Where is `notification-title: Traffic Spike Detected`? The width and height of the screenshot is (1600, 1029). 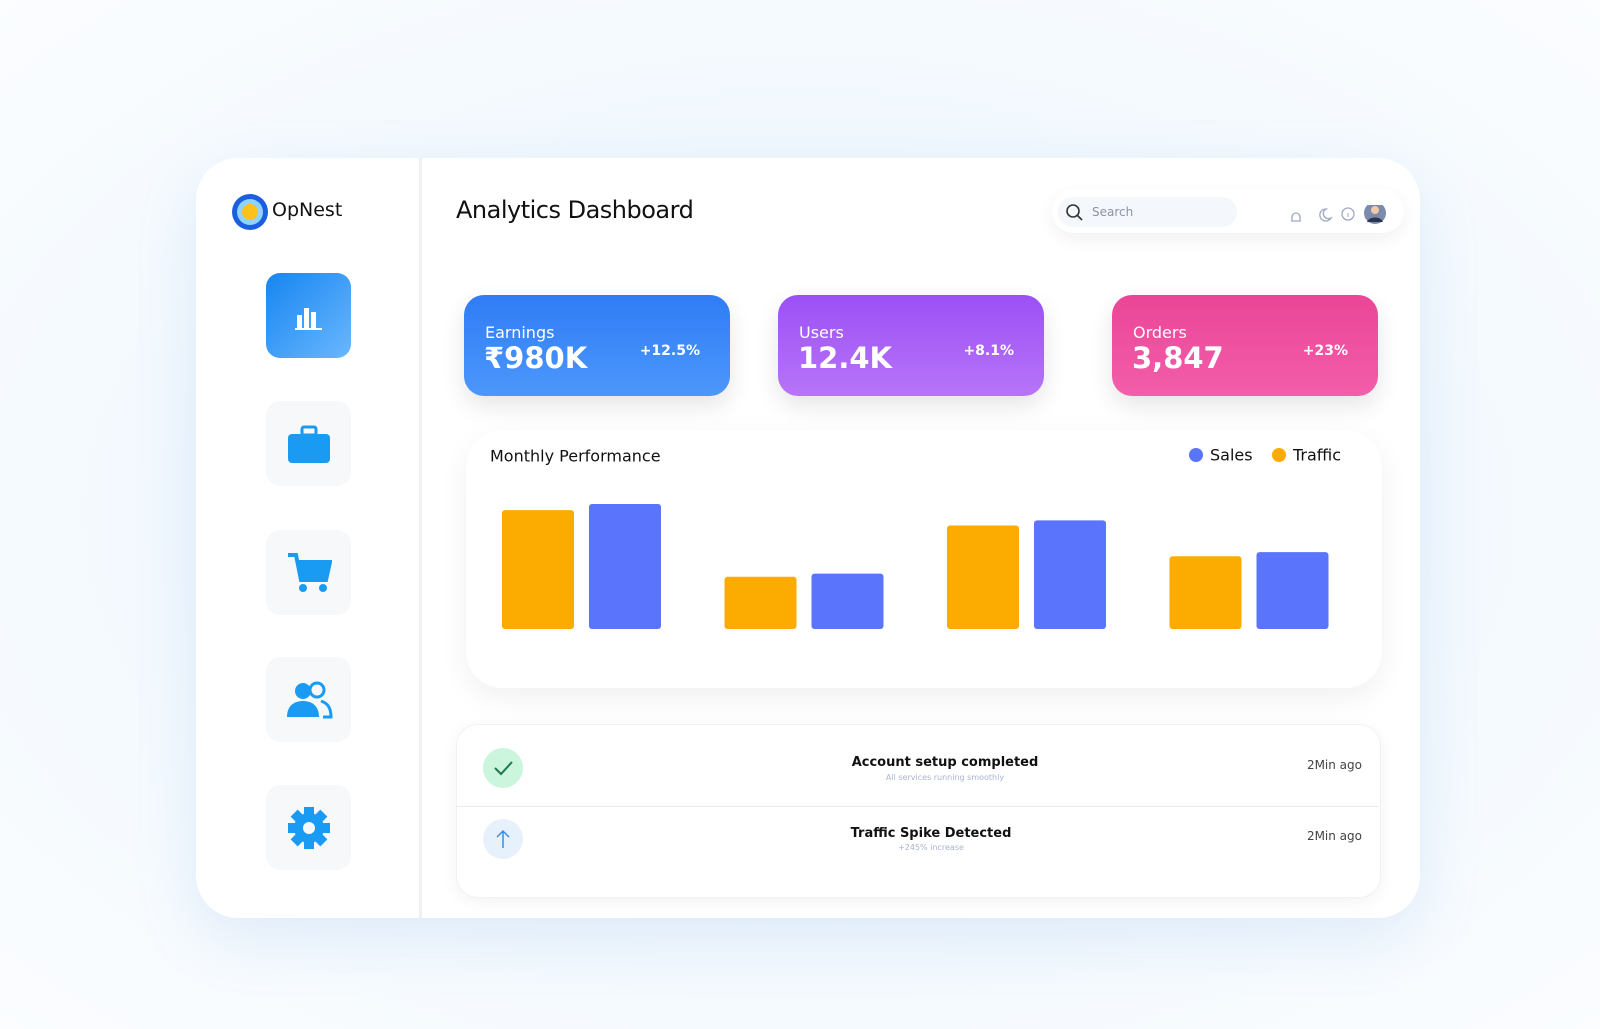
notification-title: Traffic Spike Detected is located at coordinates (931, 833).